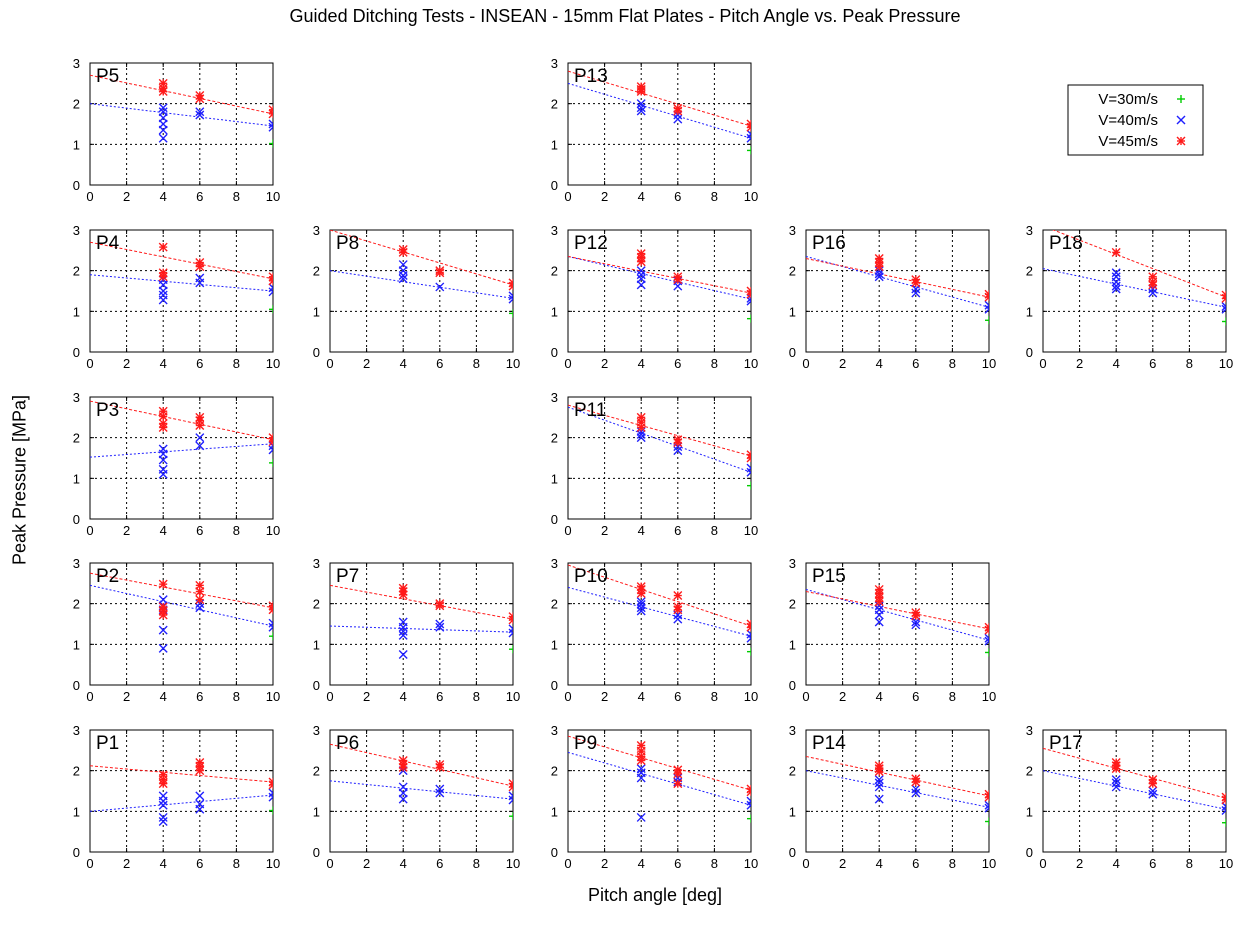  I want to click on panel-p18: 0 2 4 6 8 100123P18, so click(1129, 297).